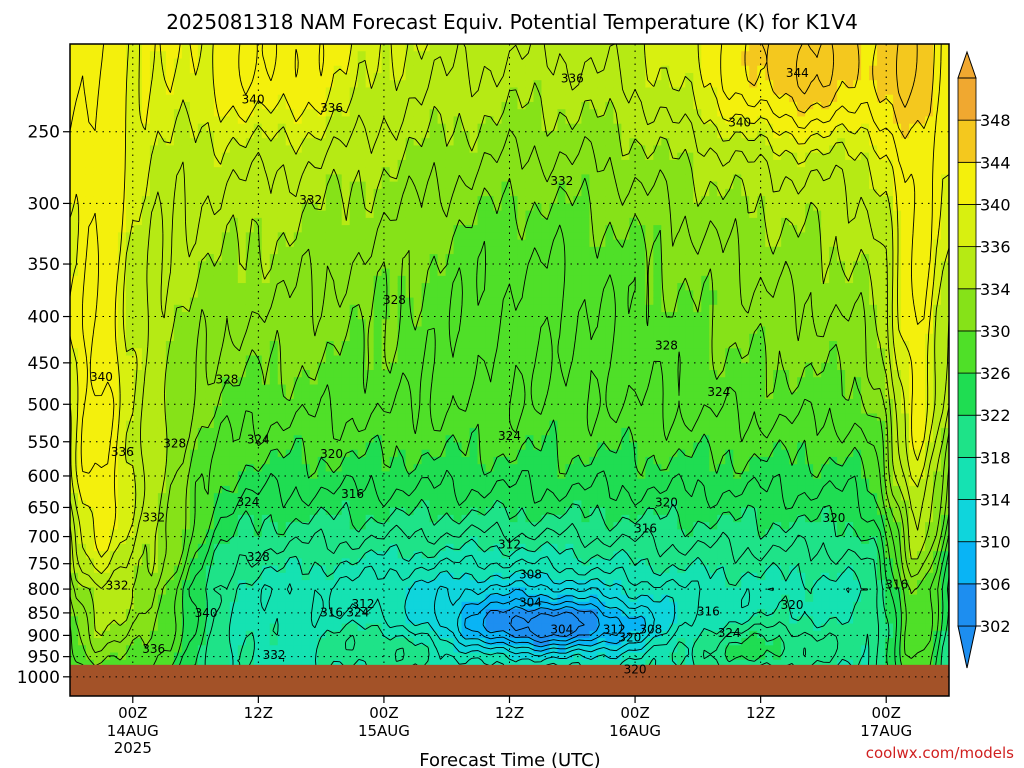  What do you see at coordinates (44, 318) in the screenshot?
I see `y-tick-label: 400` at bounding box center [44, 318].